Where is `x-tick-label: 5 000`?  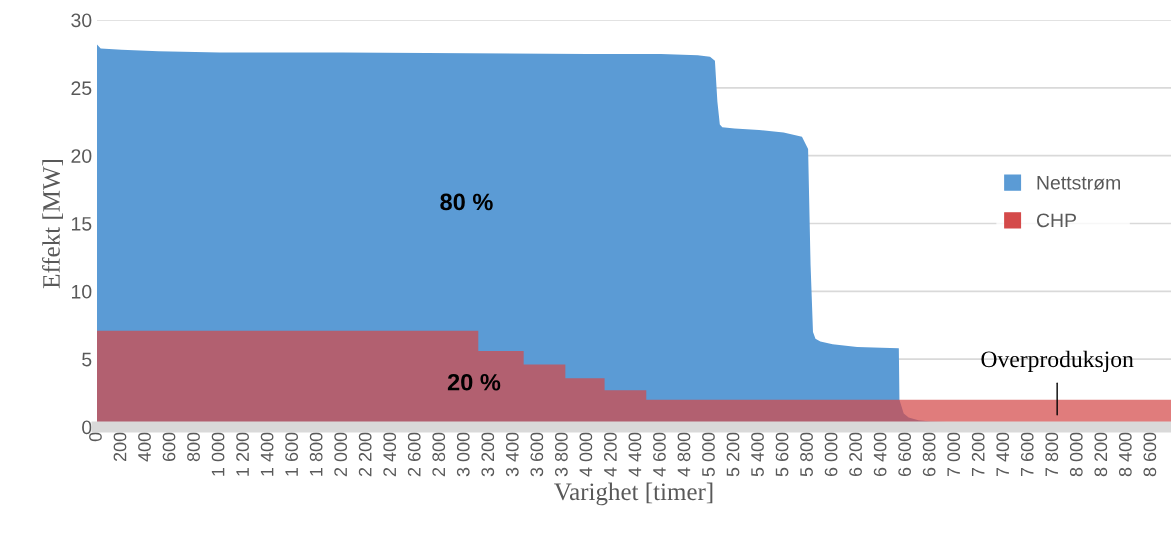 x-tick-label: 5 000 is located at coordinates (708, 454).